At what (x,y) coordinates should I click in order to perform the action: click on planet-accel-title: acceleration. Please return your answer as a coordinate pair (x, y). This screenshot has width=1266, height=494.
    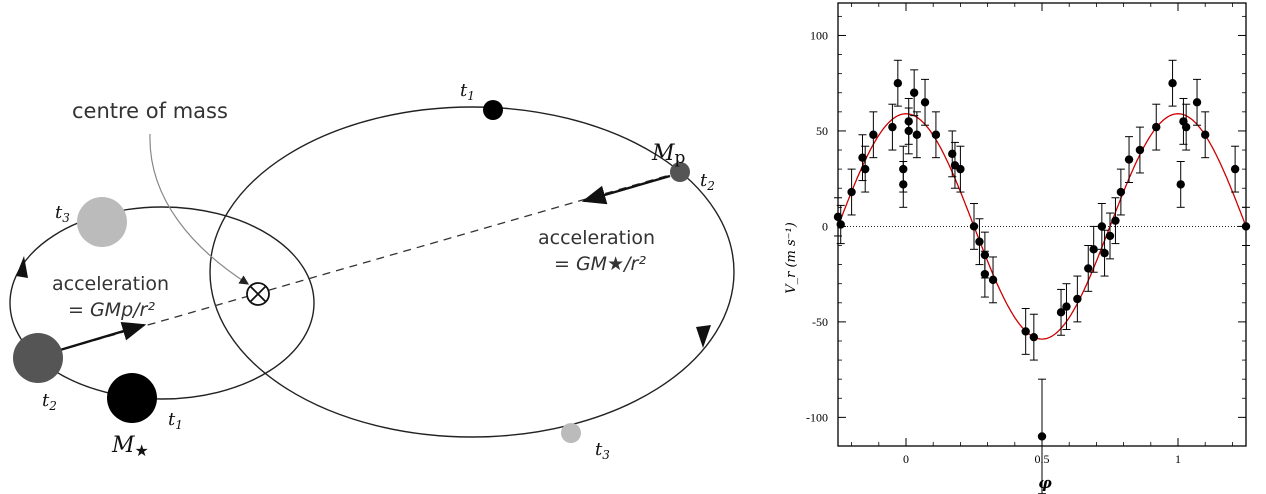
    Looking at the image, I should click on (596, 238).